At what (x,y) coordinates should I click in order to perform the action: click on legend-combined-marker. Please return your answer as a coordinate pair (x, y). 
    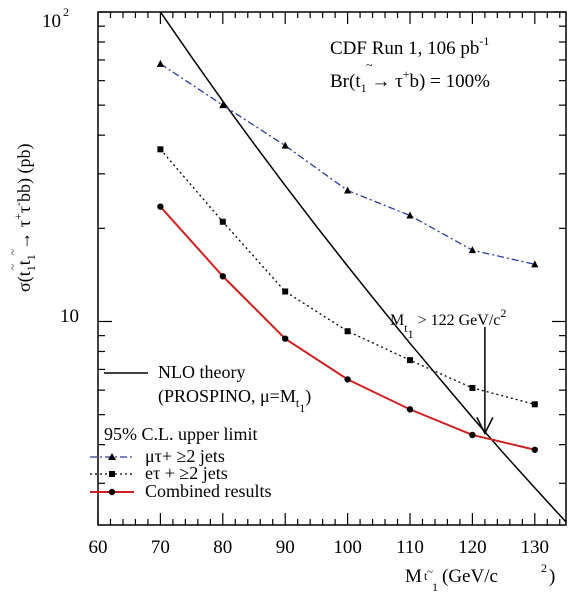
    Looking at the image, I should click on (112, 492).